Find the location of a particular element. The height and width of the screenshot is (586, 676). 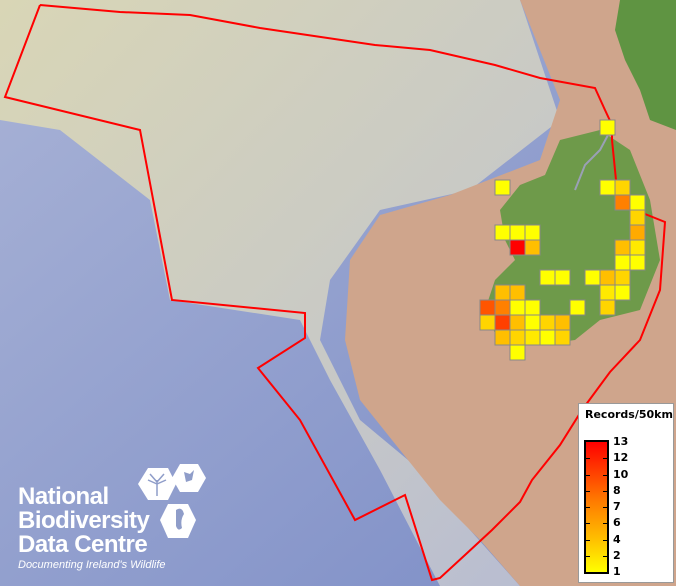

logo-line-3: Data Centre is located at coordinates (83, 544).